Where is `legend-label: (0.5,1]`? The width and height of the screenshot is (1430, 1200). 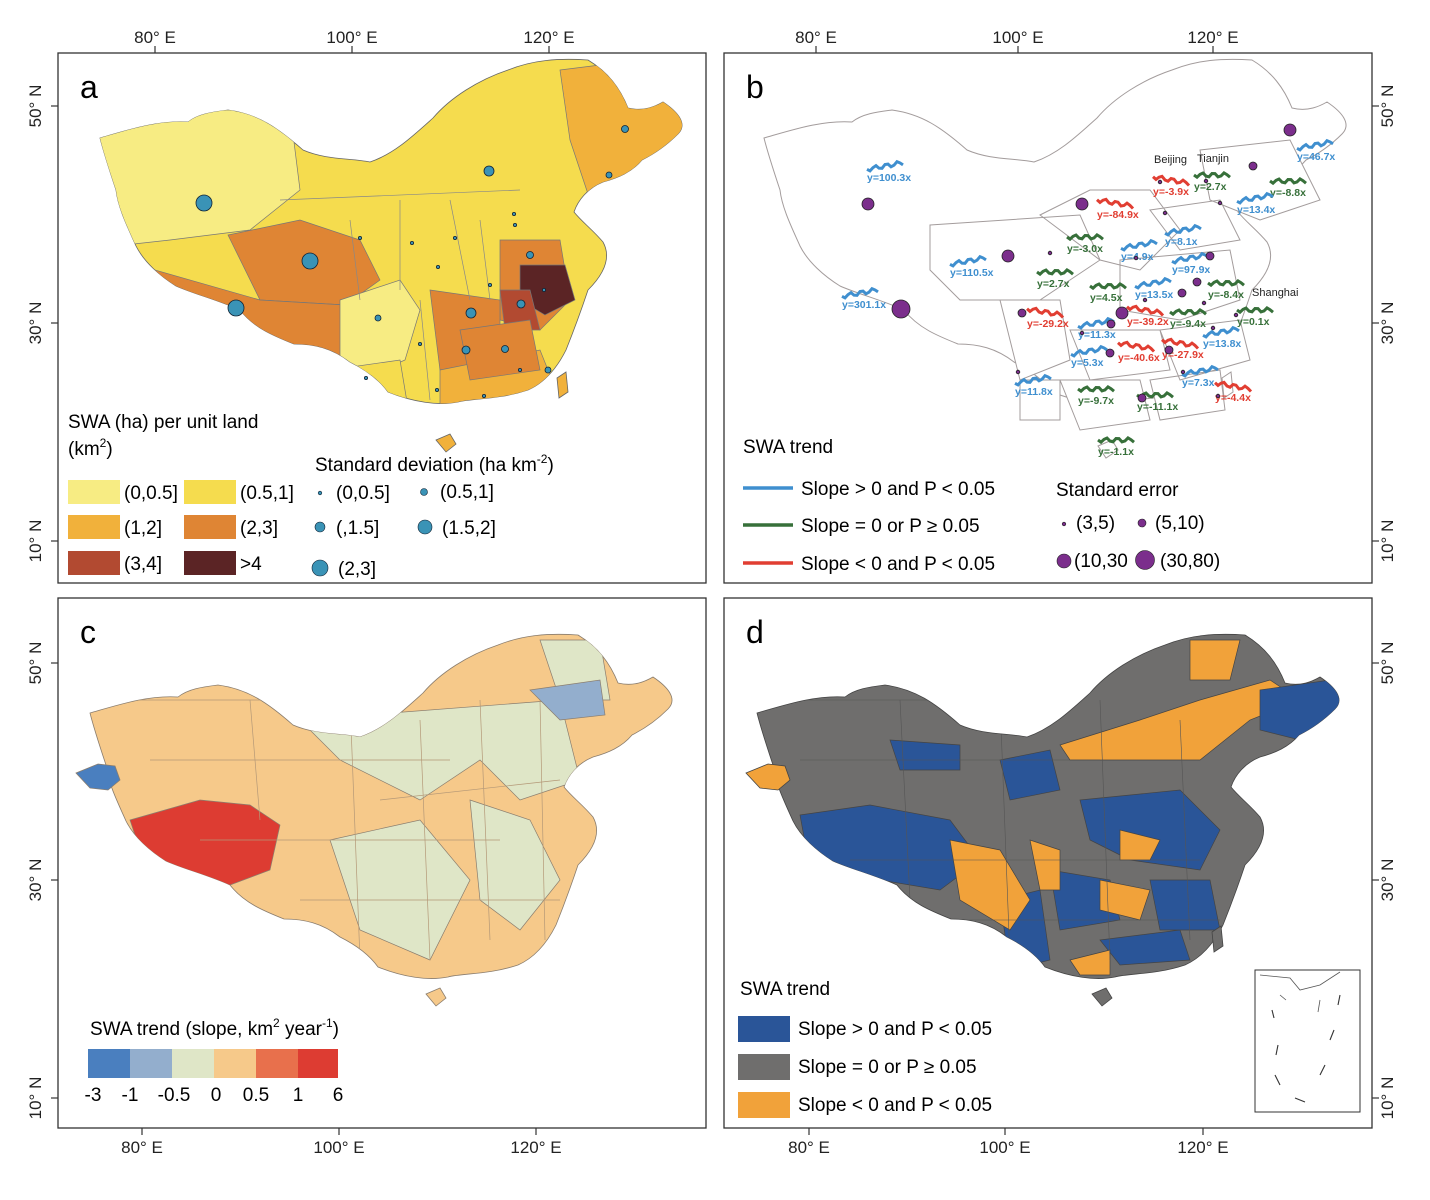 legend-label: (0.5,1] is located at coordinates (267, 493).